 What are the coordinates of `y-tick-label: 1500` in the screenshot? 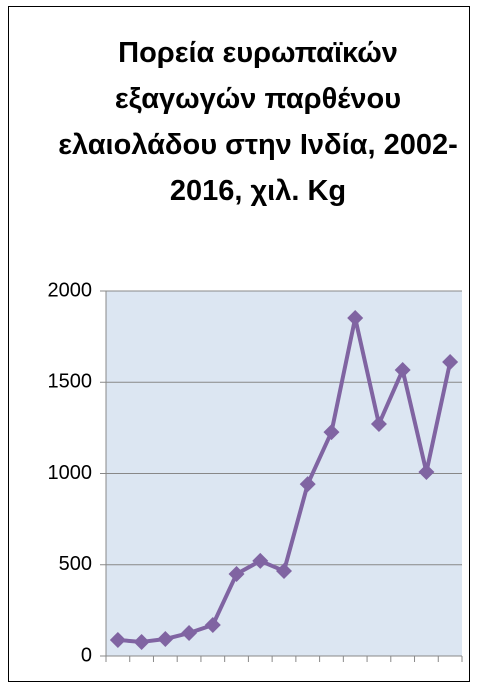 It's located at (70, 382).